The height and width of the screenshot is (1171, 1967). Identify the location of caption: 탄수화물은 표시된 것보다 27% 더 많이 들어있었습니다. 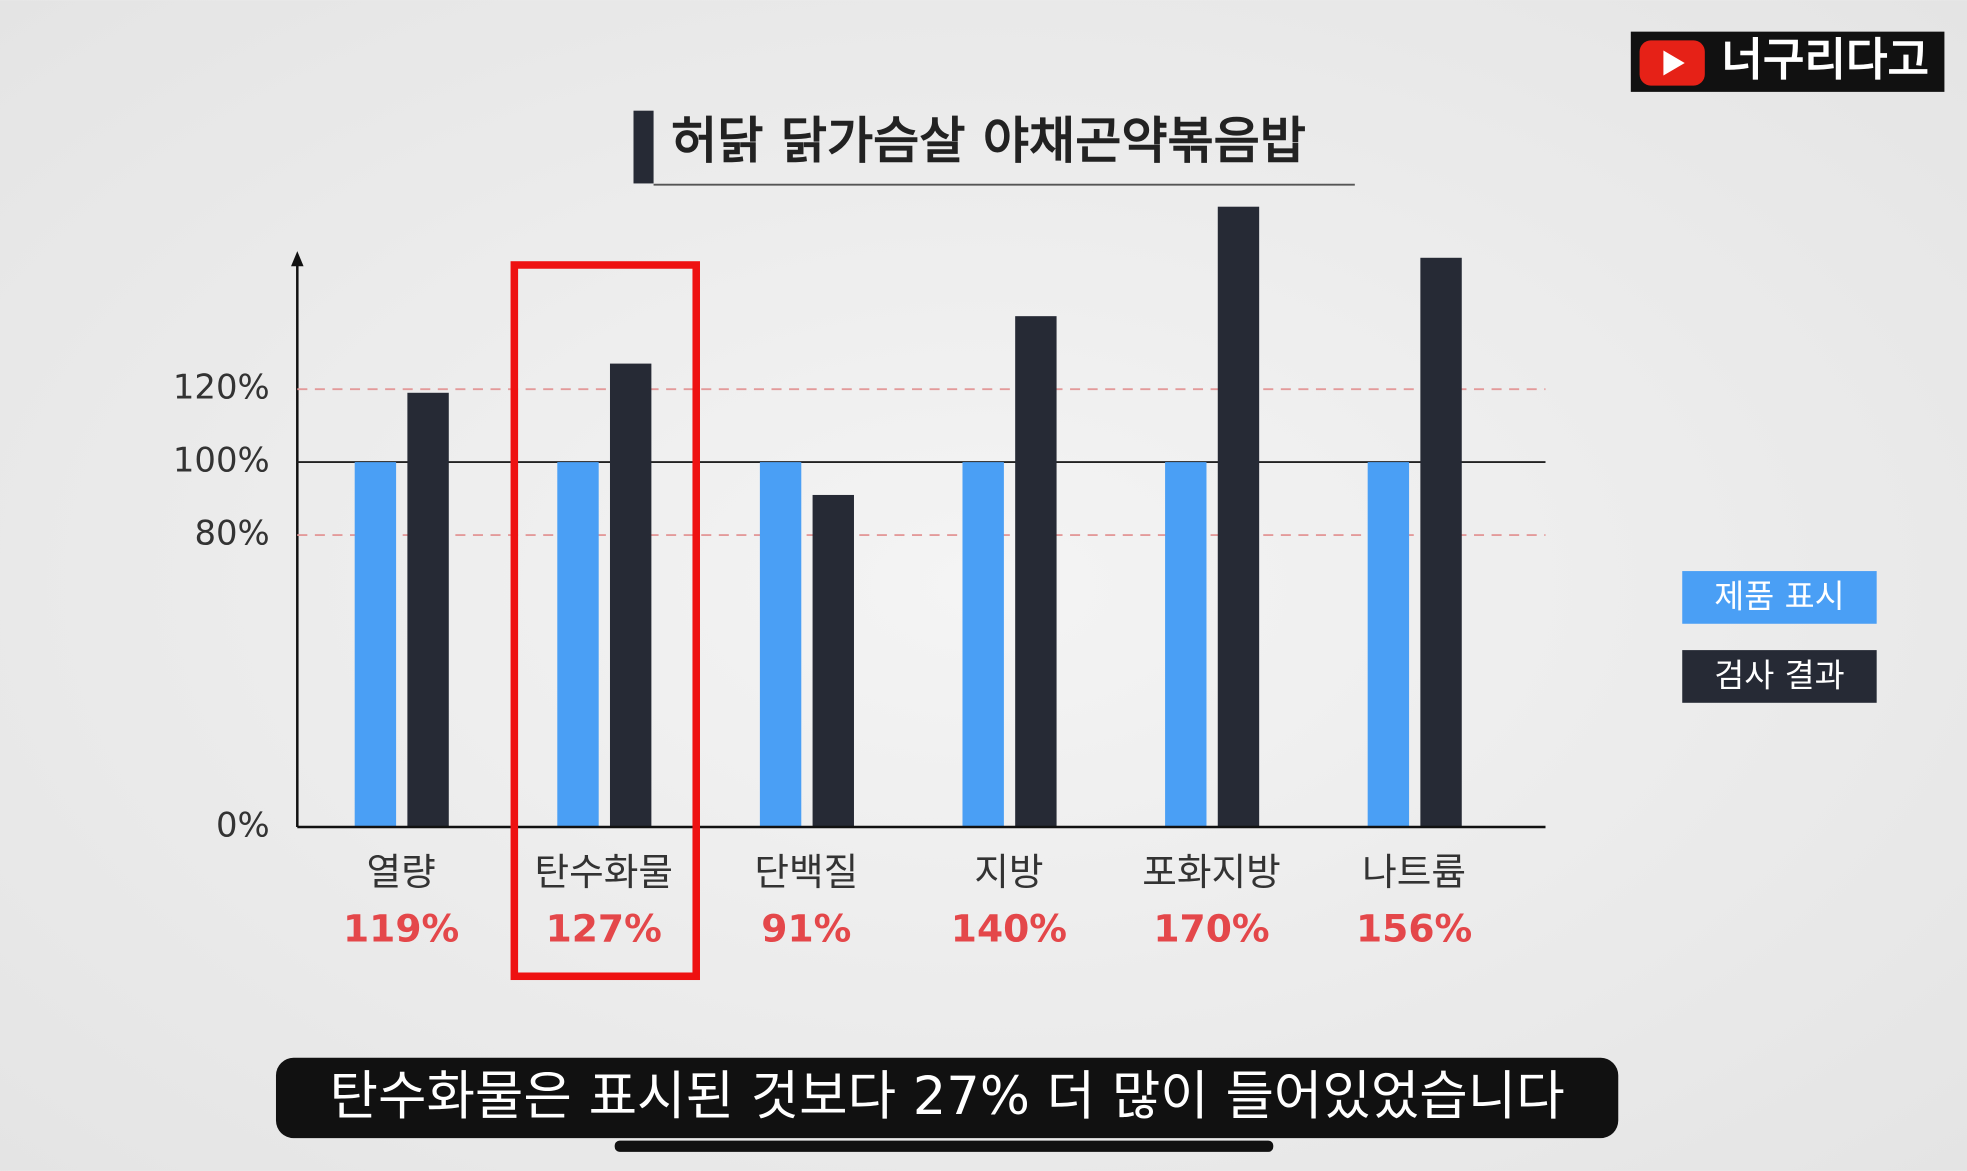
(947, 1096).